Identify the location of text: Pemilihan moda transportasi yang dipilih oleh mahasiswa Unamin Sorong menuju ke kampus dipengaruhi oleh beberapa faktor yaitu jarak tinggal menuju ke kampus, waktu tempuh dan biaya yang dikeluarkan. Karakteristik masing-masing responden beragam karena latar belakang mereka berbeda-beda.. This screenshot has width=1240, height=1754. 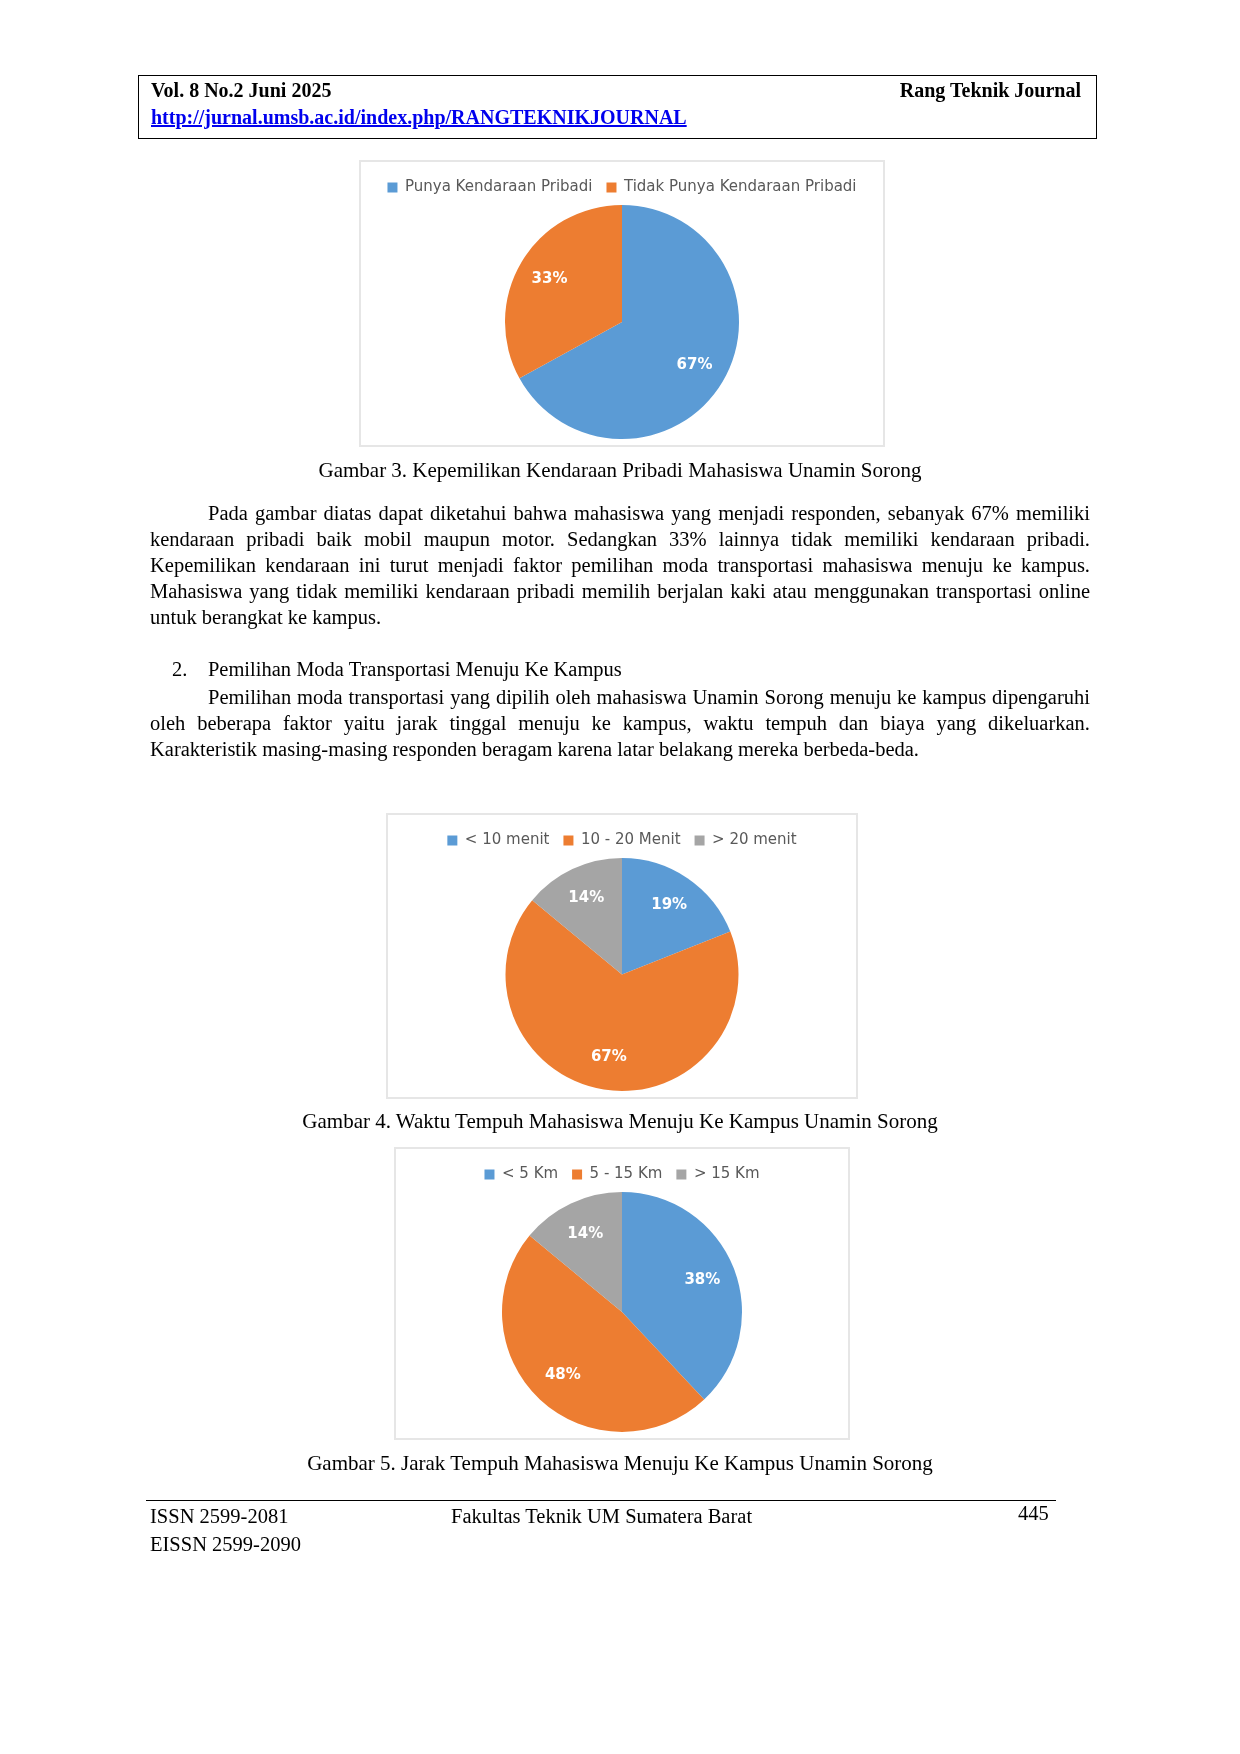
(620, 723).